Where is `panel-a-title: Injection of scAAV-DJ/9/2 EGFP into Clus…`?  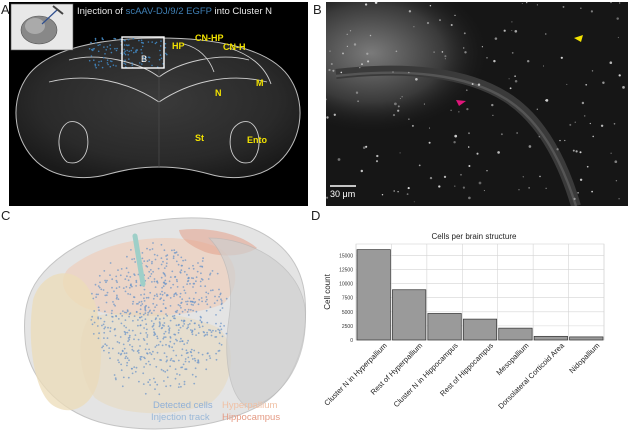
panel-a-title: Injection of scAAV-DJ/9/2 EGFP into Clus… is located at coordinates (174, 11).